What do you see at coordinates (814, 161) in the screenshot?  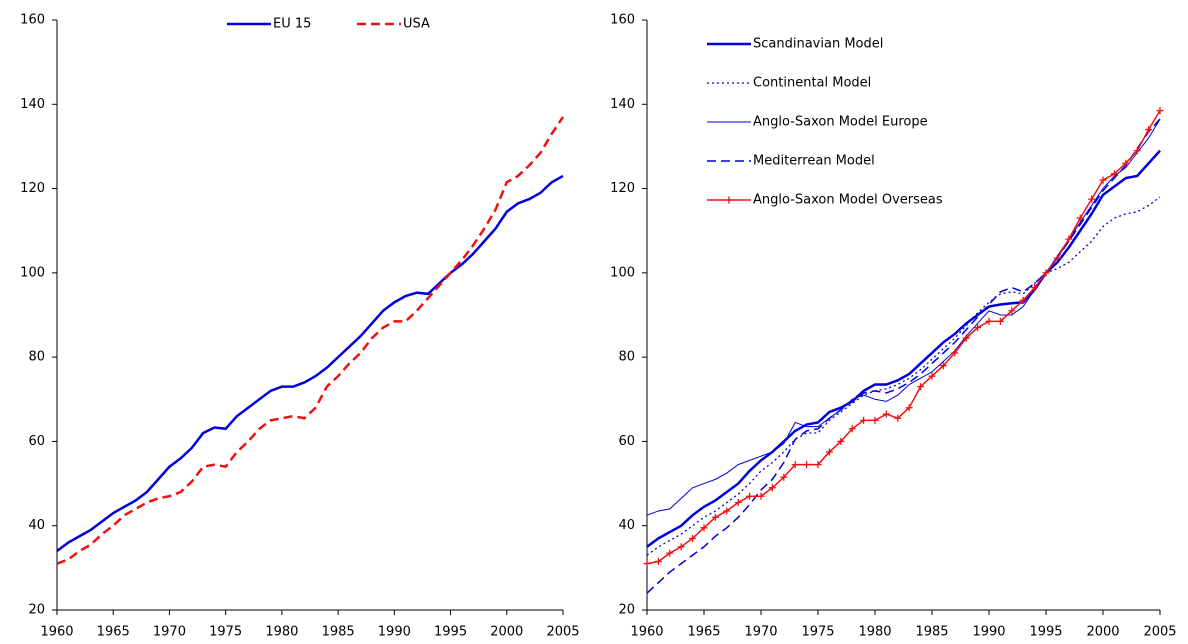 I see `legend-label: Mediterrean Model` at bounding box center [814, 161].